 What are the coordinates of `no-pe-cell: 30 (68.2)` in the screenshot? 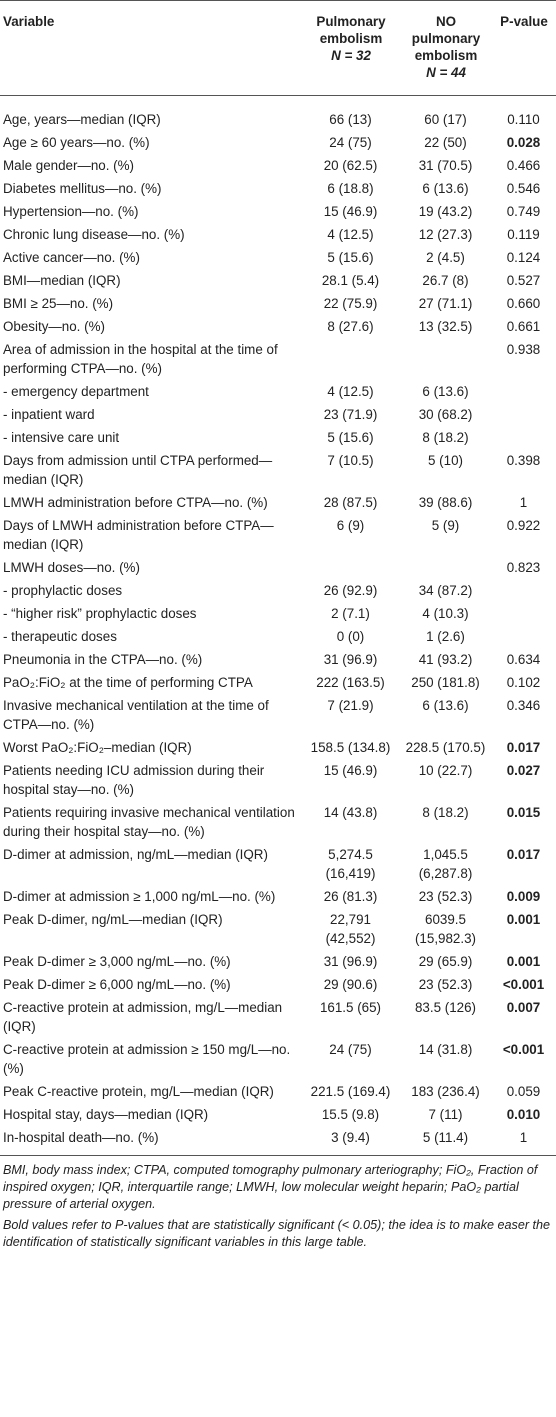 It's located at (445, 414).